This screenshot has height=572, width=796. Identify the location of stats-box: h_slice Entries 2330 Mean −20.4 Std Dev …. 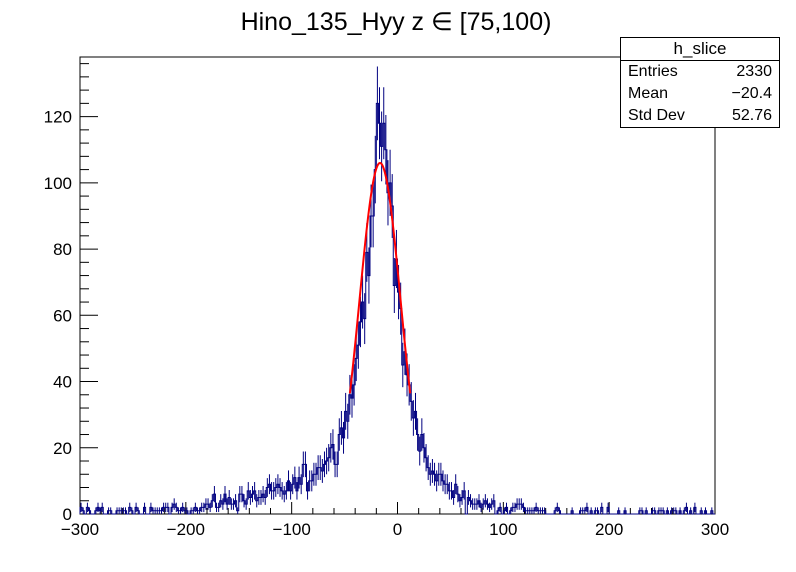
(700, 82).